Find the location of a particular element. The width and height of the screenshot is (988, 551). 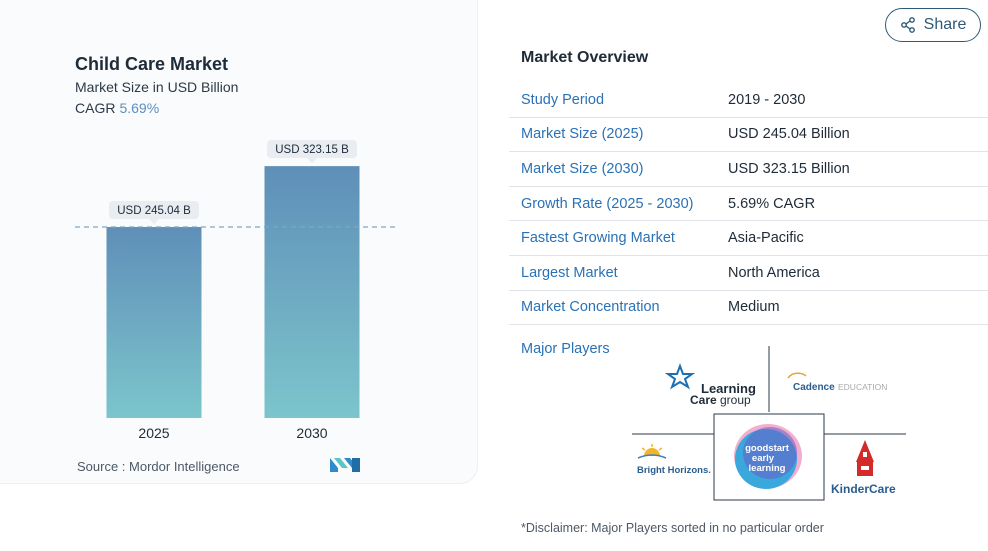

overview-row-value: USD 245.04 Billion is located at coordinates (789, 134).